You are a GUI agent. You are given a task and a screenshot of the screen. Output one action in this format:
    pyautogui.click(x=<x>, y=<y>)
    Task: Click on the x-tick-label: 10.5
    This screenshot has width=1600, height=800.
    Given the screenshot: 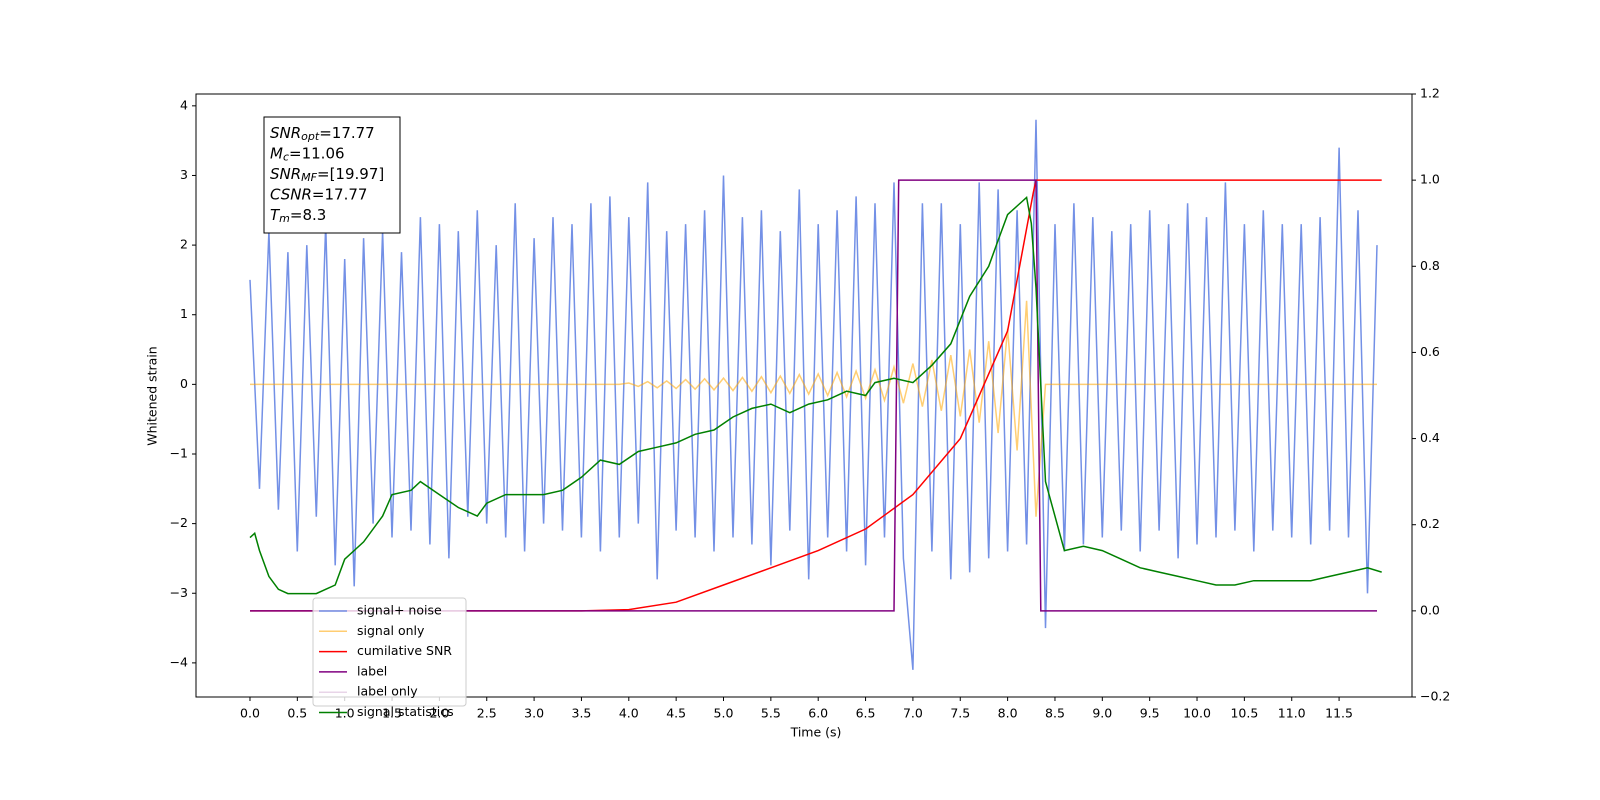 What is the action you would take?
    pyautogui.click(x=1244, y=713)
    